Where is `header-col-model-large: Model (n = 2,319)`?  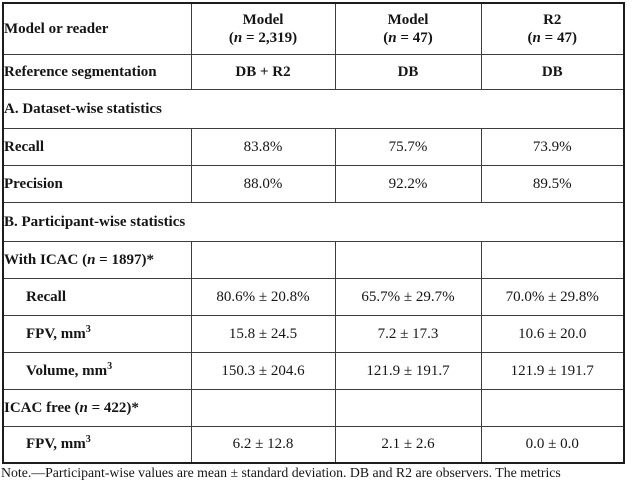 header-col-model-large: Model (n = 2,319) is located at coordinates (263, 28).